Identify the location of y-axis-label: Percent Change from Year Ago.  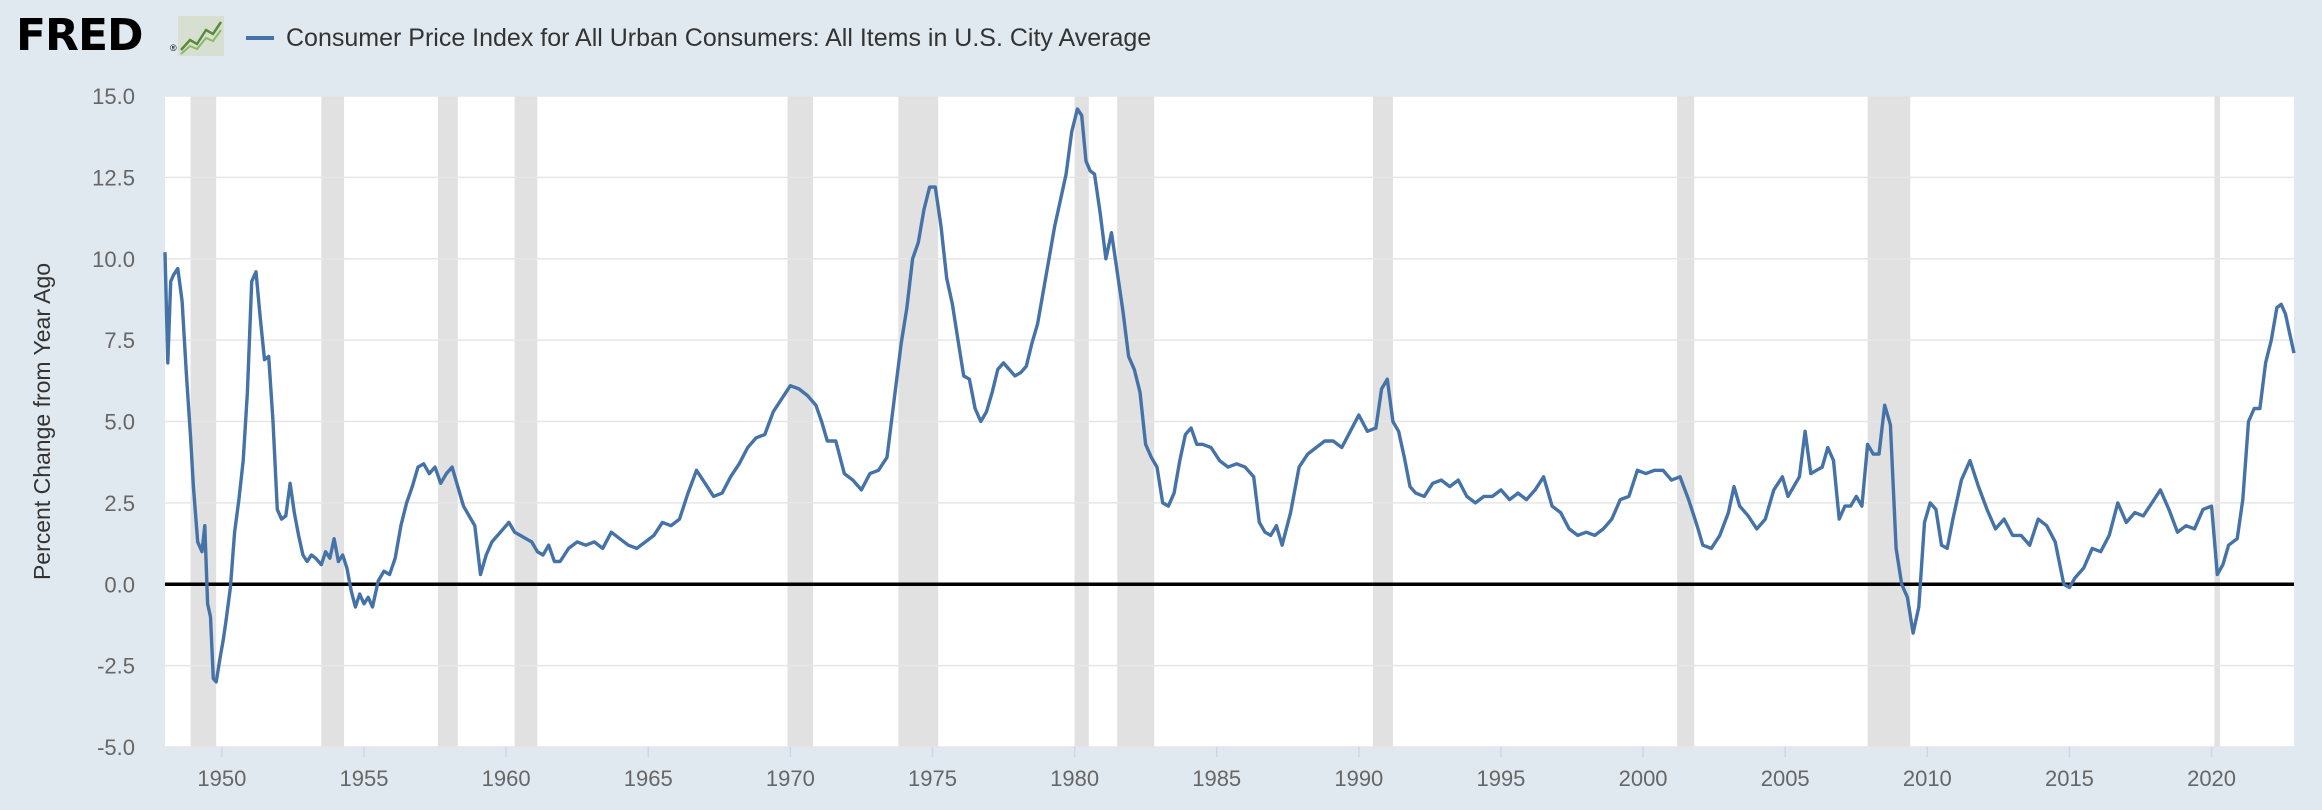
(42, 421).